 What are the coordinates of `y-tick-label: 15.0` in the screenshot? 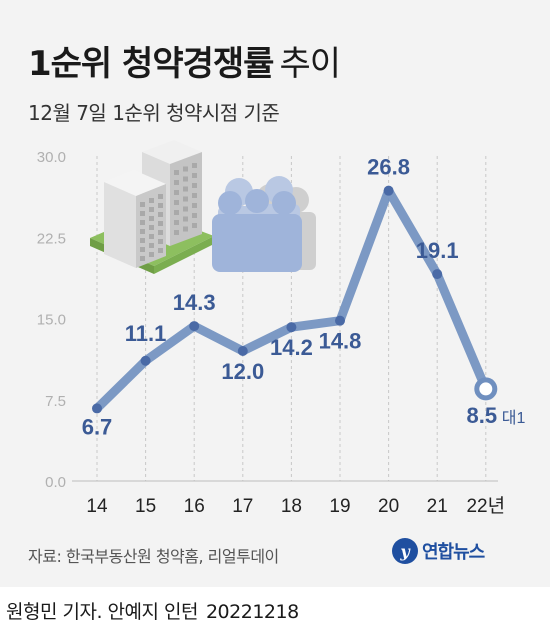 It's located at (51, 320).